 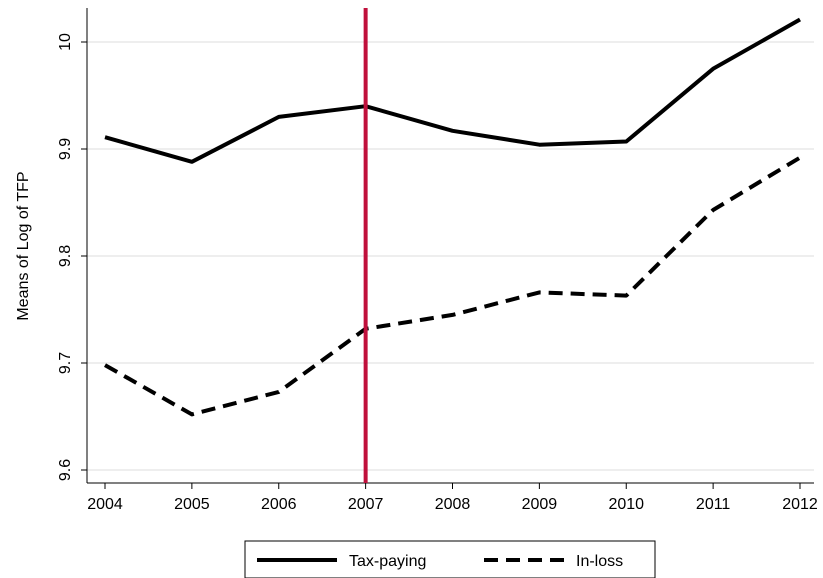 What do you see at coordinates (599, 561) in the screenshot?
I see `legend-label-in-loss: In-loss` at bounding box center [599, 561].